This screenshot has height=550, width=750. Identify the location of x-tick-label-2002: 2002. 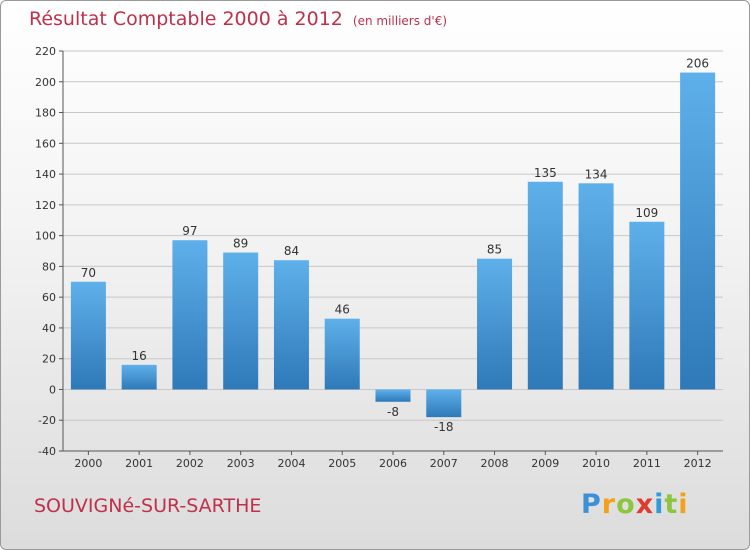
(190, 463).